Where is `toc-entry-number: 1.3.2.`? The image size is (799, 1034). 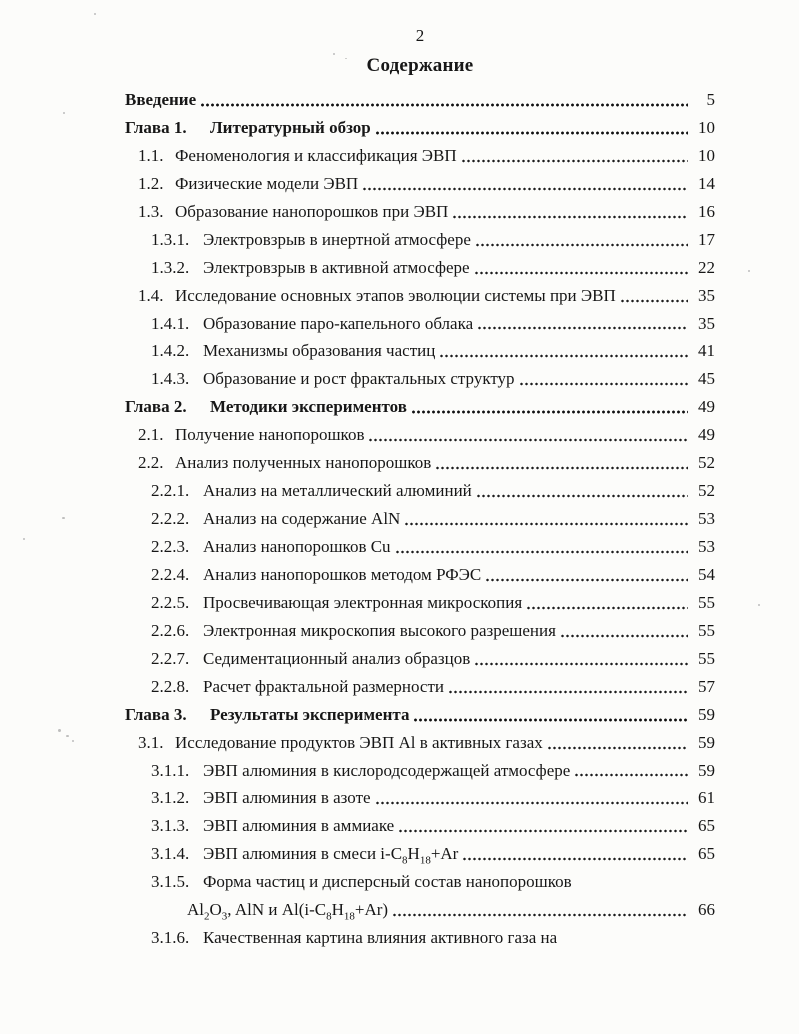 toc-entry-number: 1.3.2. is located at coordinates (170, 267).